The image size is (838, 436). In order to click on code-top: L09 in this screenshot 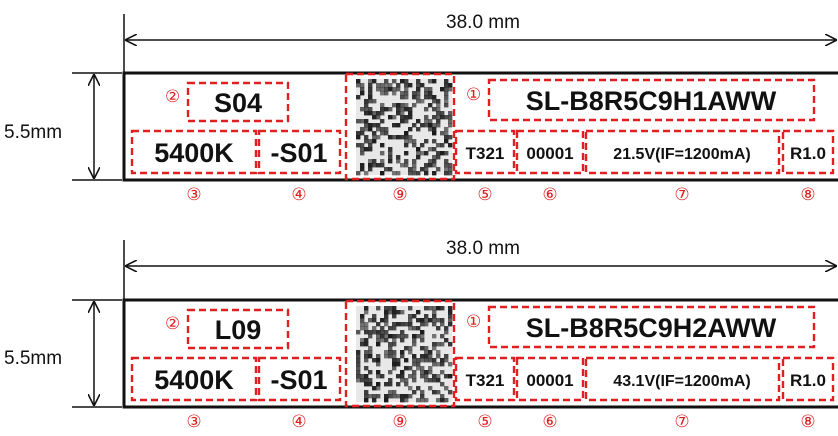, I will do `click(238, 330)`.